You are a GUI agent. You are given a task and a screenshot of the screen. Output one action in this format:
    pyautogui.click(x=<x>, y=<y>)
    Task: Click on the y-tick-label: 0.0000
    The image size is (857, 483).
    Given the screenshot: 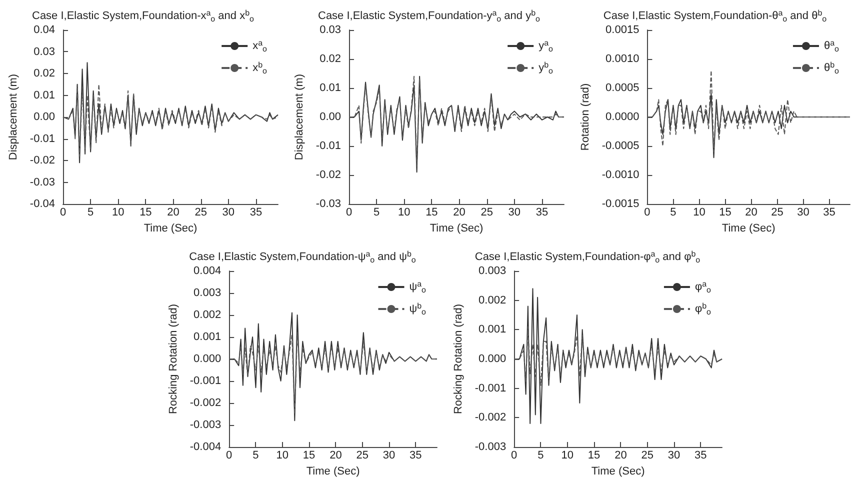 What is the action you would take?
    pyautogui.click(x=623, y=117)
    